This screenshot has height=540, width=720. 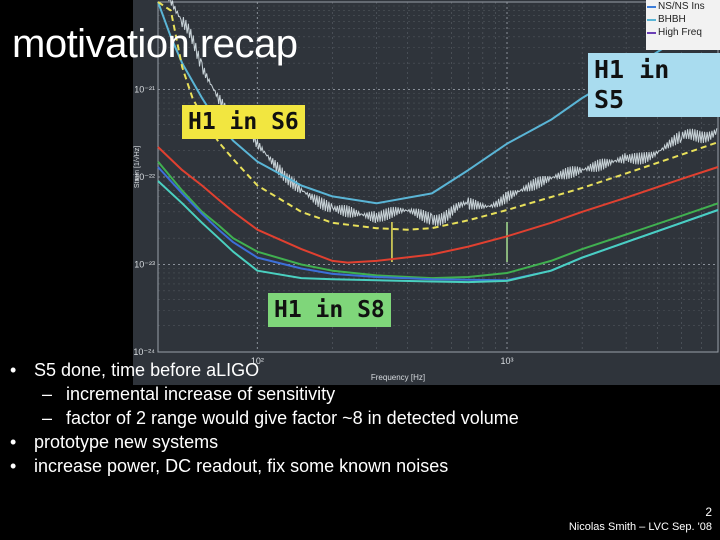 What do you see at coordinates (243, 122) in the screenshot?
I see `label-h1-s6: H1 in S6` at bounding box center [243, 122].